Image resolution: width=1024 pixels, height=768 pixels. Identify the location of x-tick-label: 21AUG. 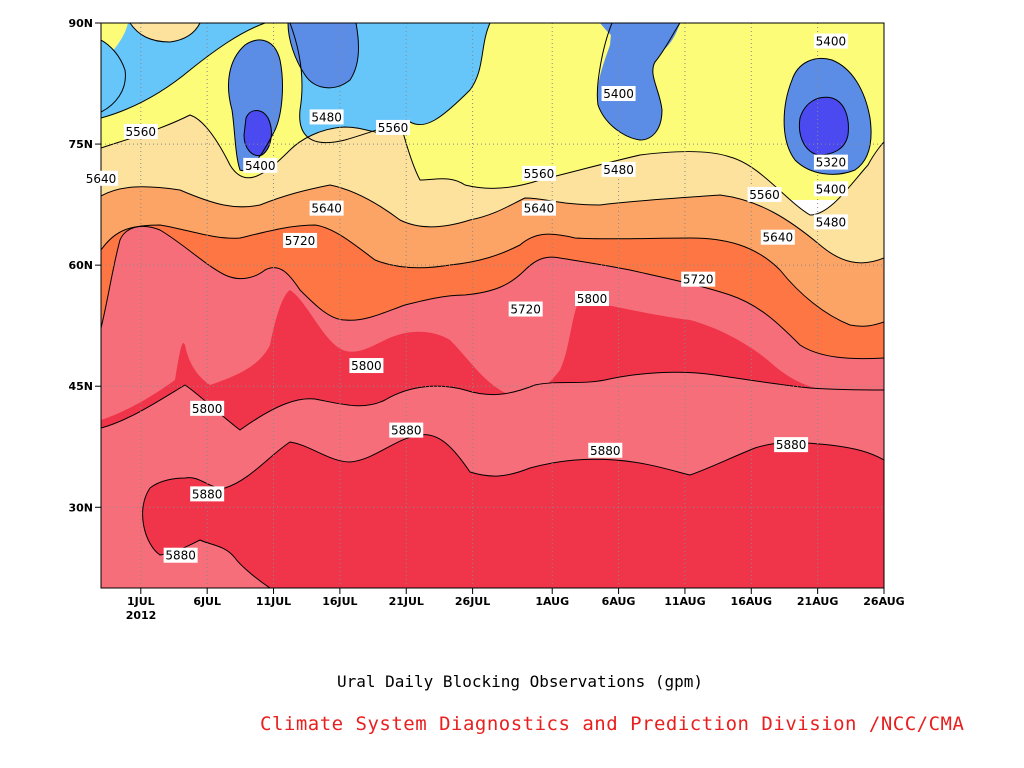
(817, 601).